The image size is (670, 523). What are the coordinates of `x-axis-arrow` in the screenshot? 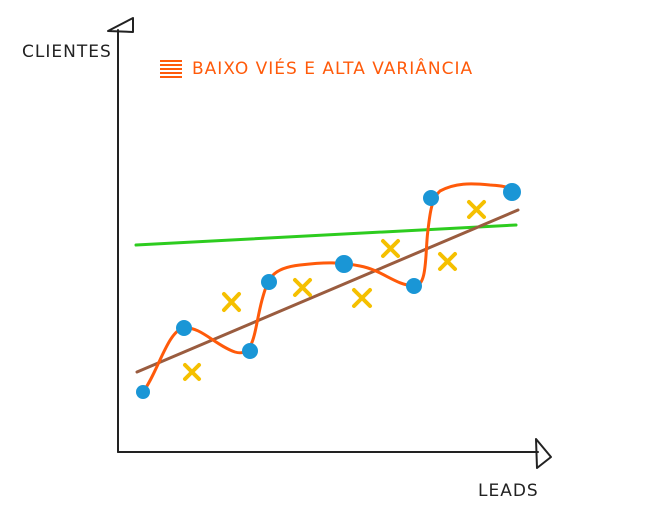 It's located at (543, 453).